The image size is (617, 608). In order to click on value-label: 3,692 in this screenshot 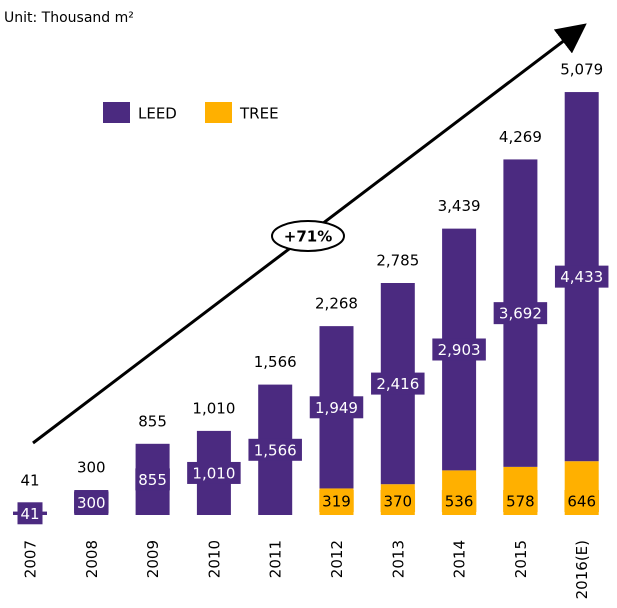, I will do `click(520, 314)`.